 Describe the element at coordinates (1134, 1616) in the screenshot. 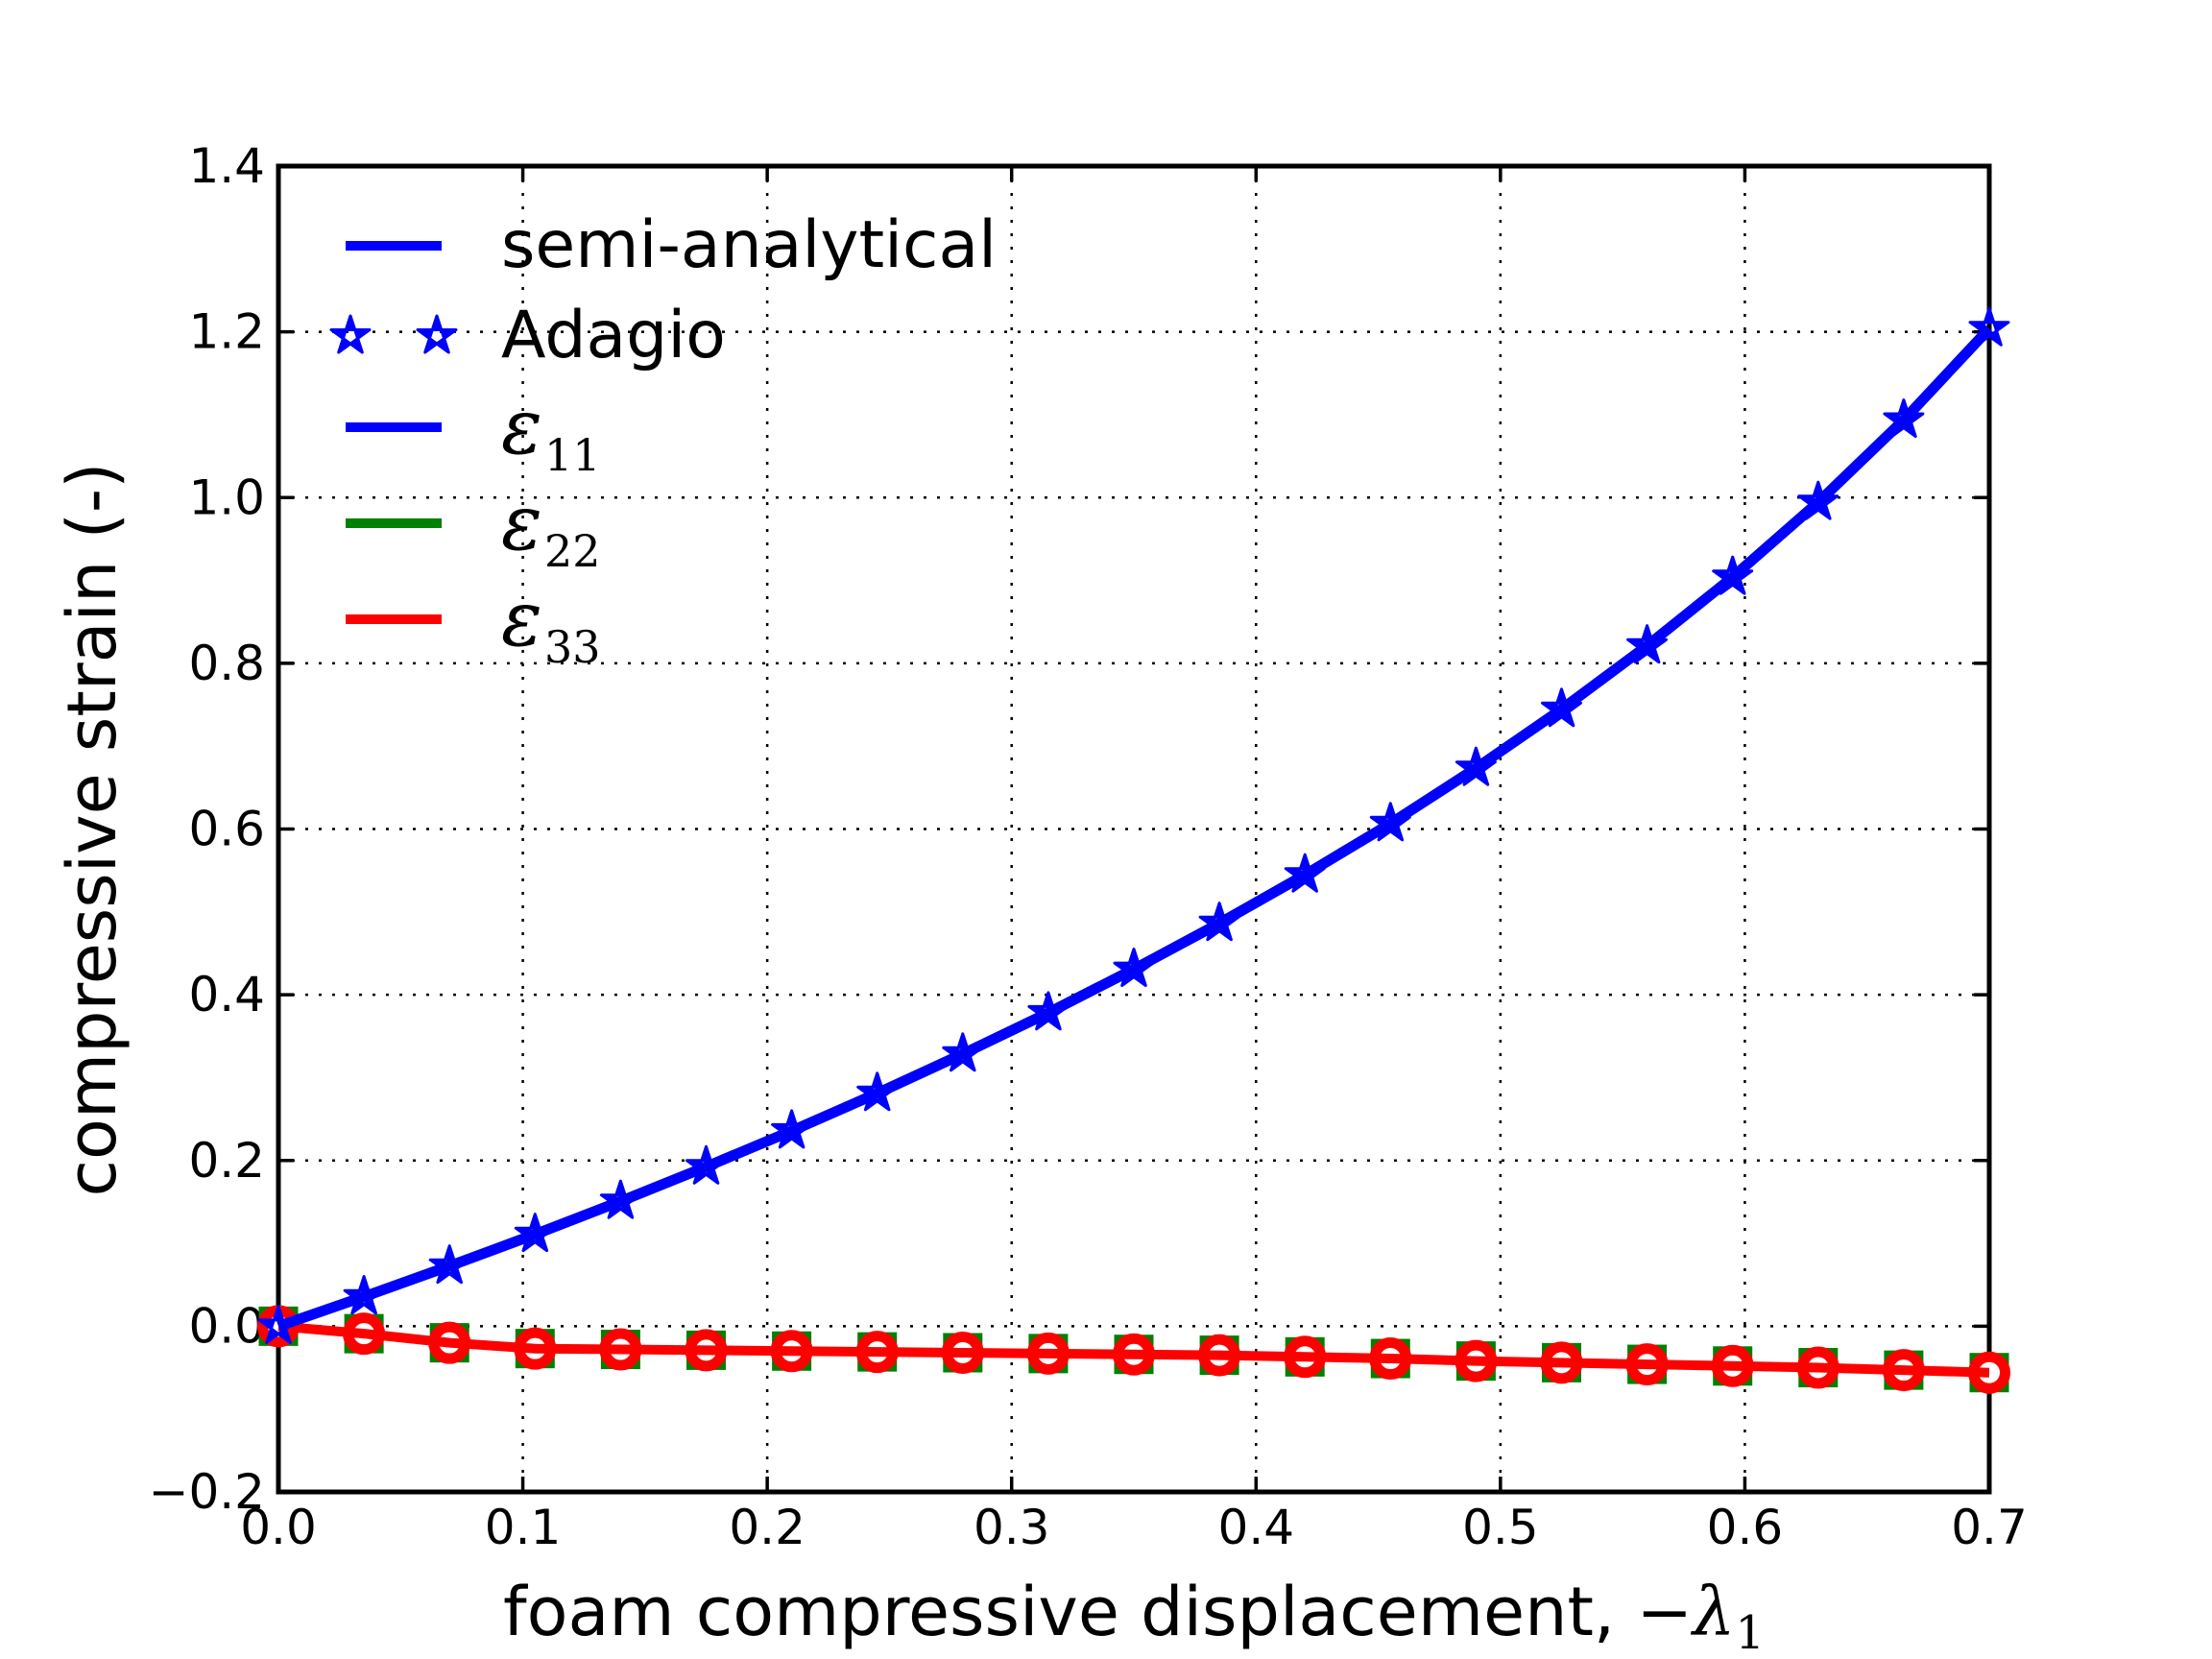

I see `x-axis-label: foam compressive displacement, −λ1` at that location.